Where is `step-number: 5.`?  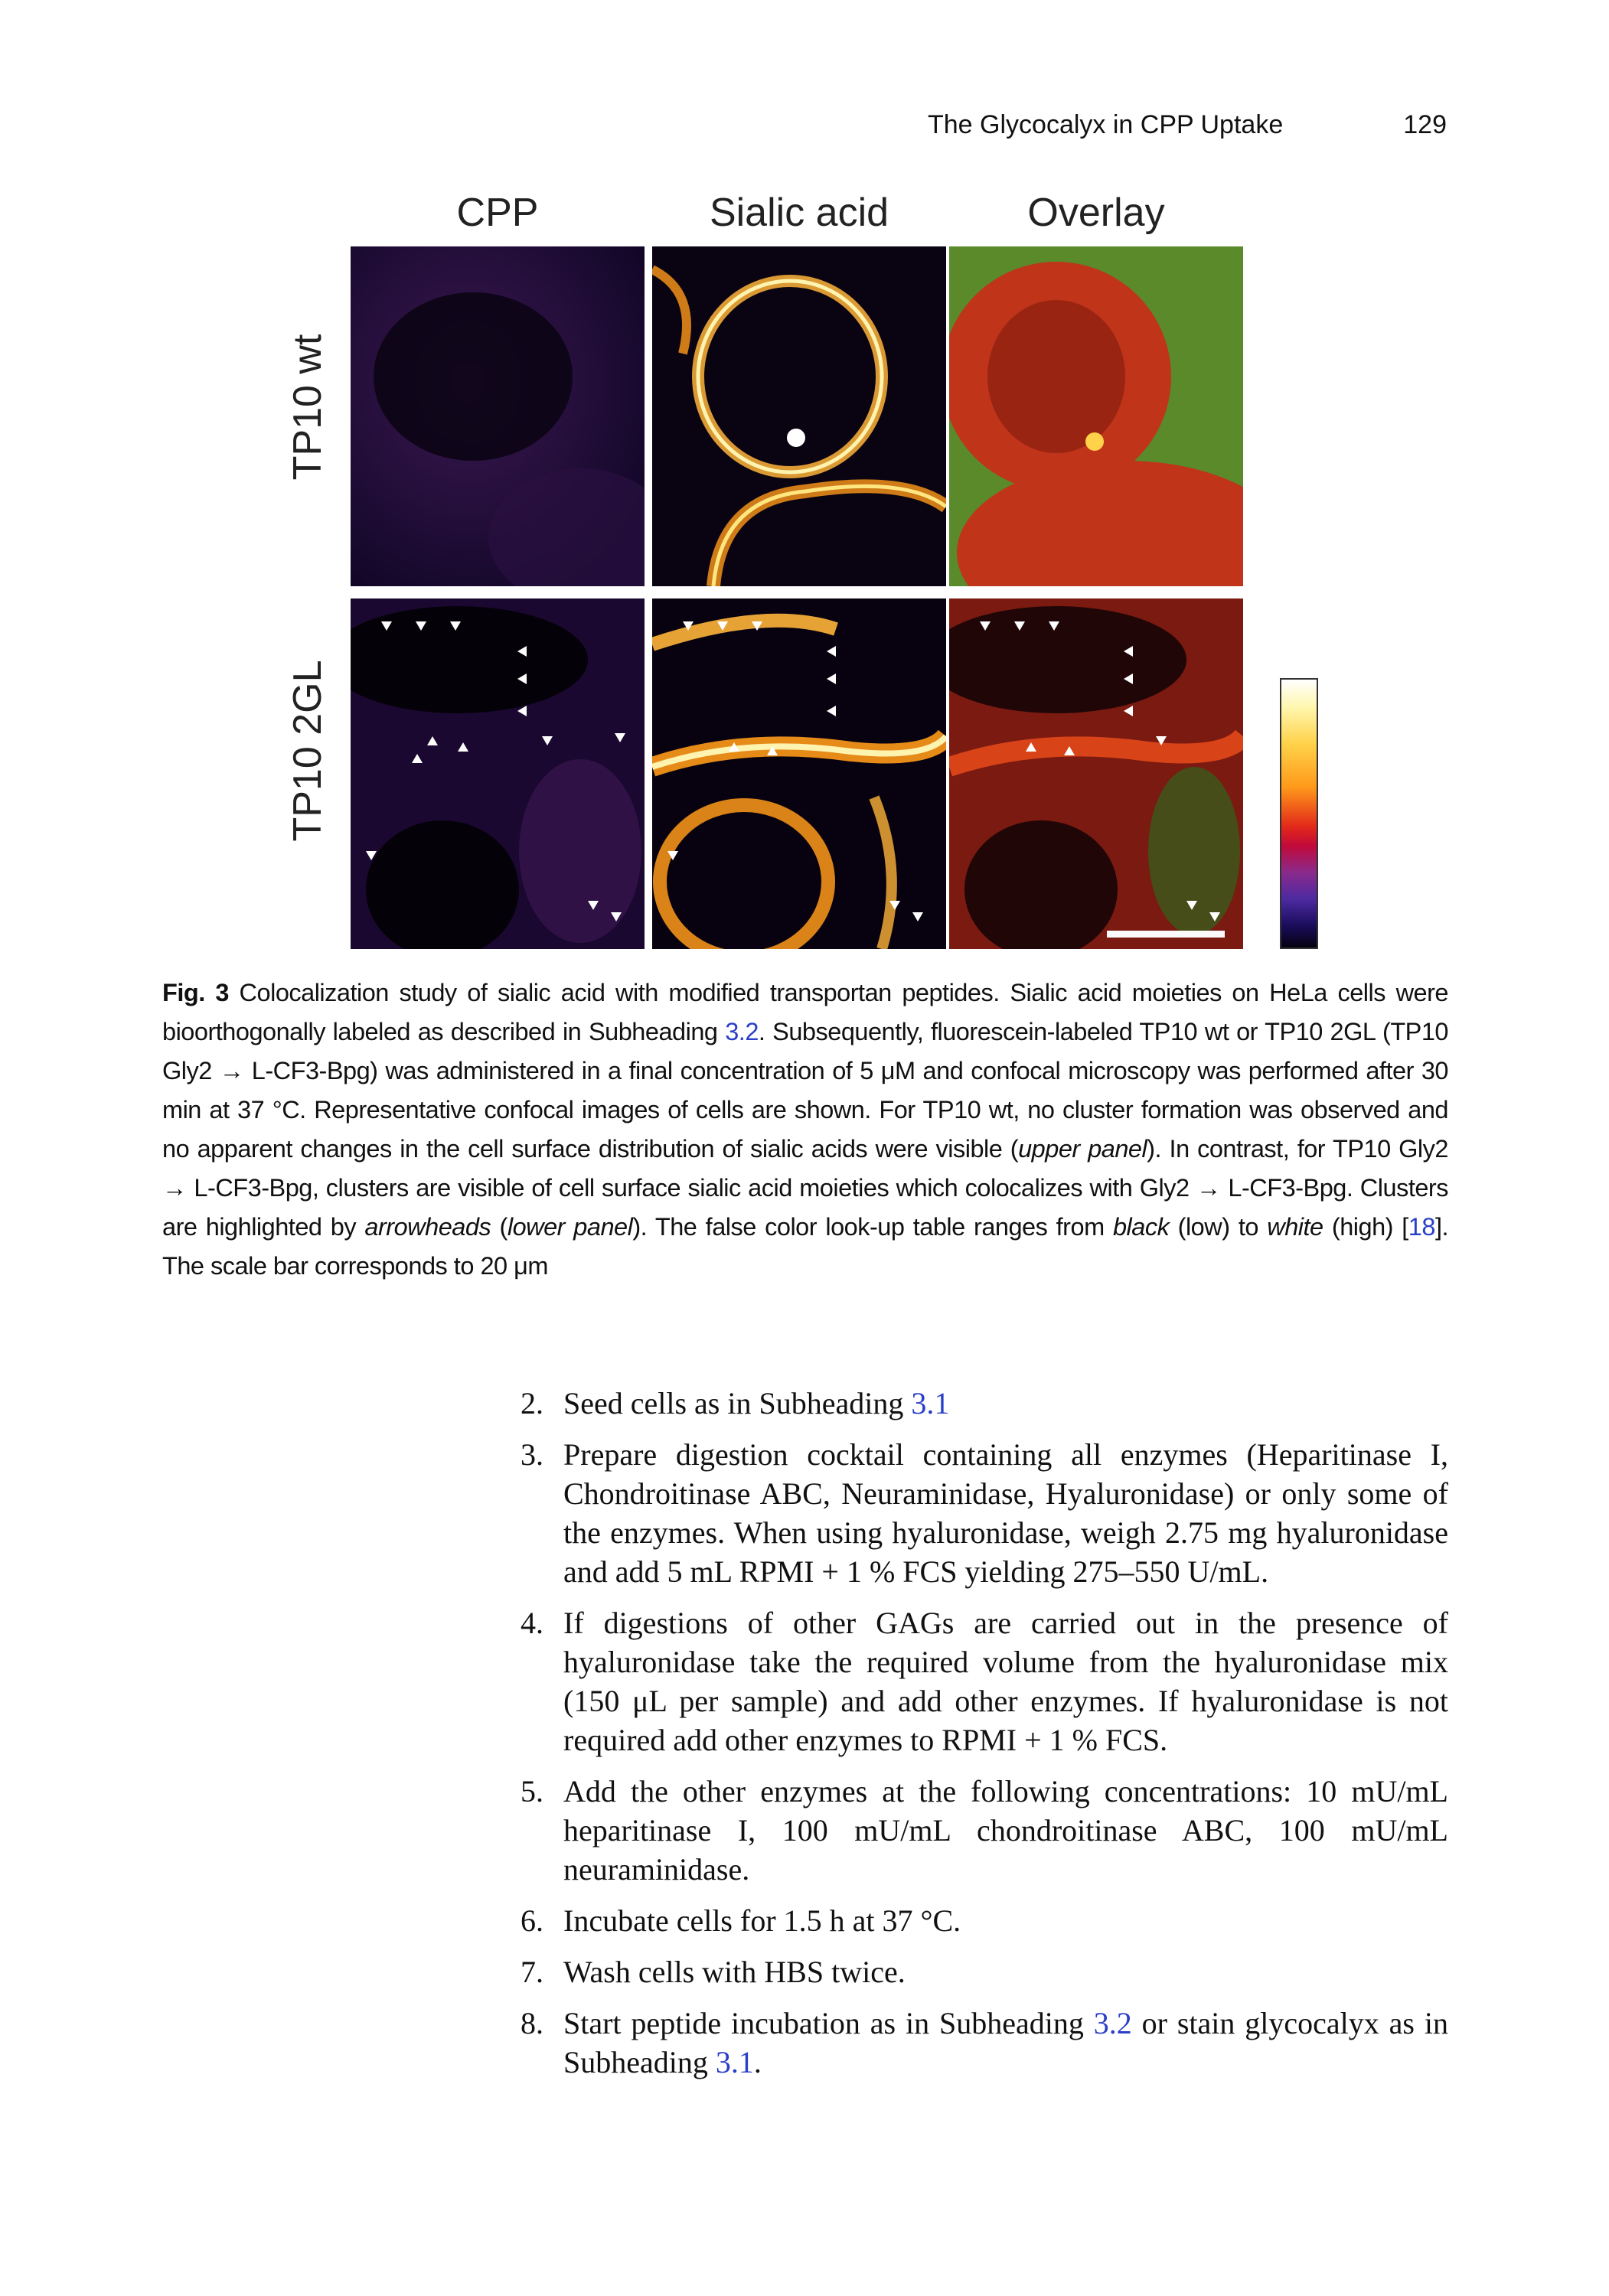
step-number: 5. is located at coordinates (532, 1791).